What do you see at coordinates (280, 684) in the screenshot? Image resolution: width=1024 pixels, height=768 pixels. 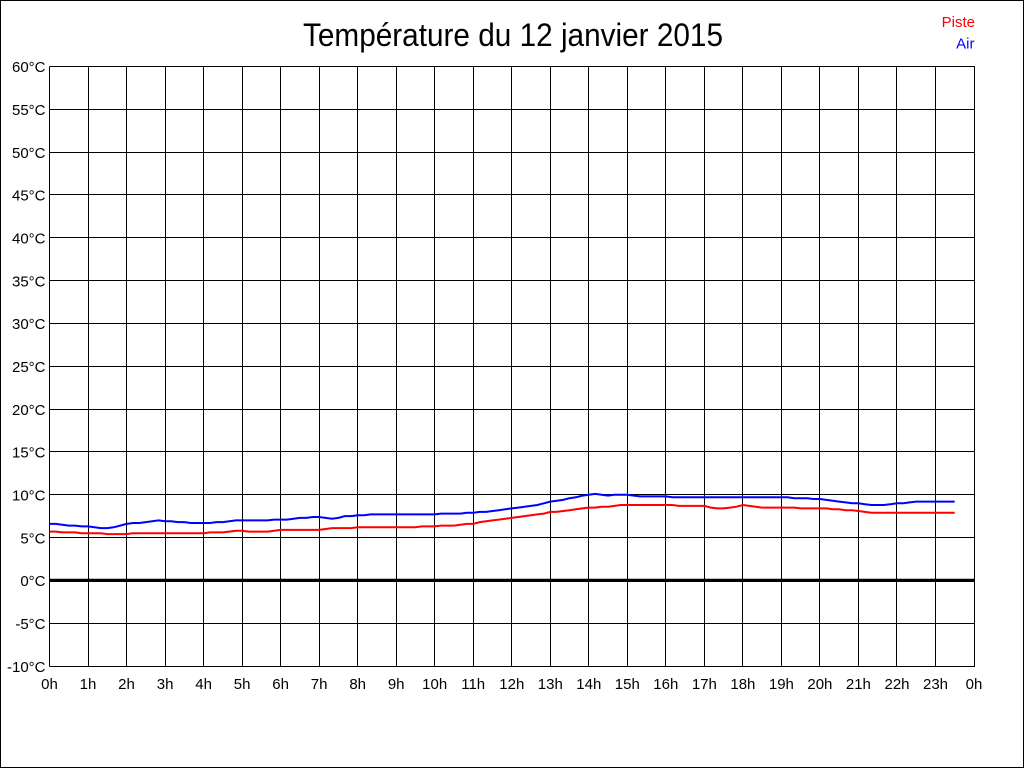 I see `svg-text: 6h` at bounding box center [280, 684].